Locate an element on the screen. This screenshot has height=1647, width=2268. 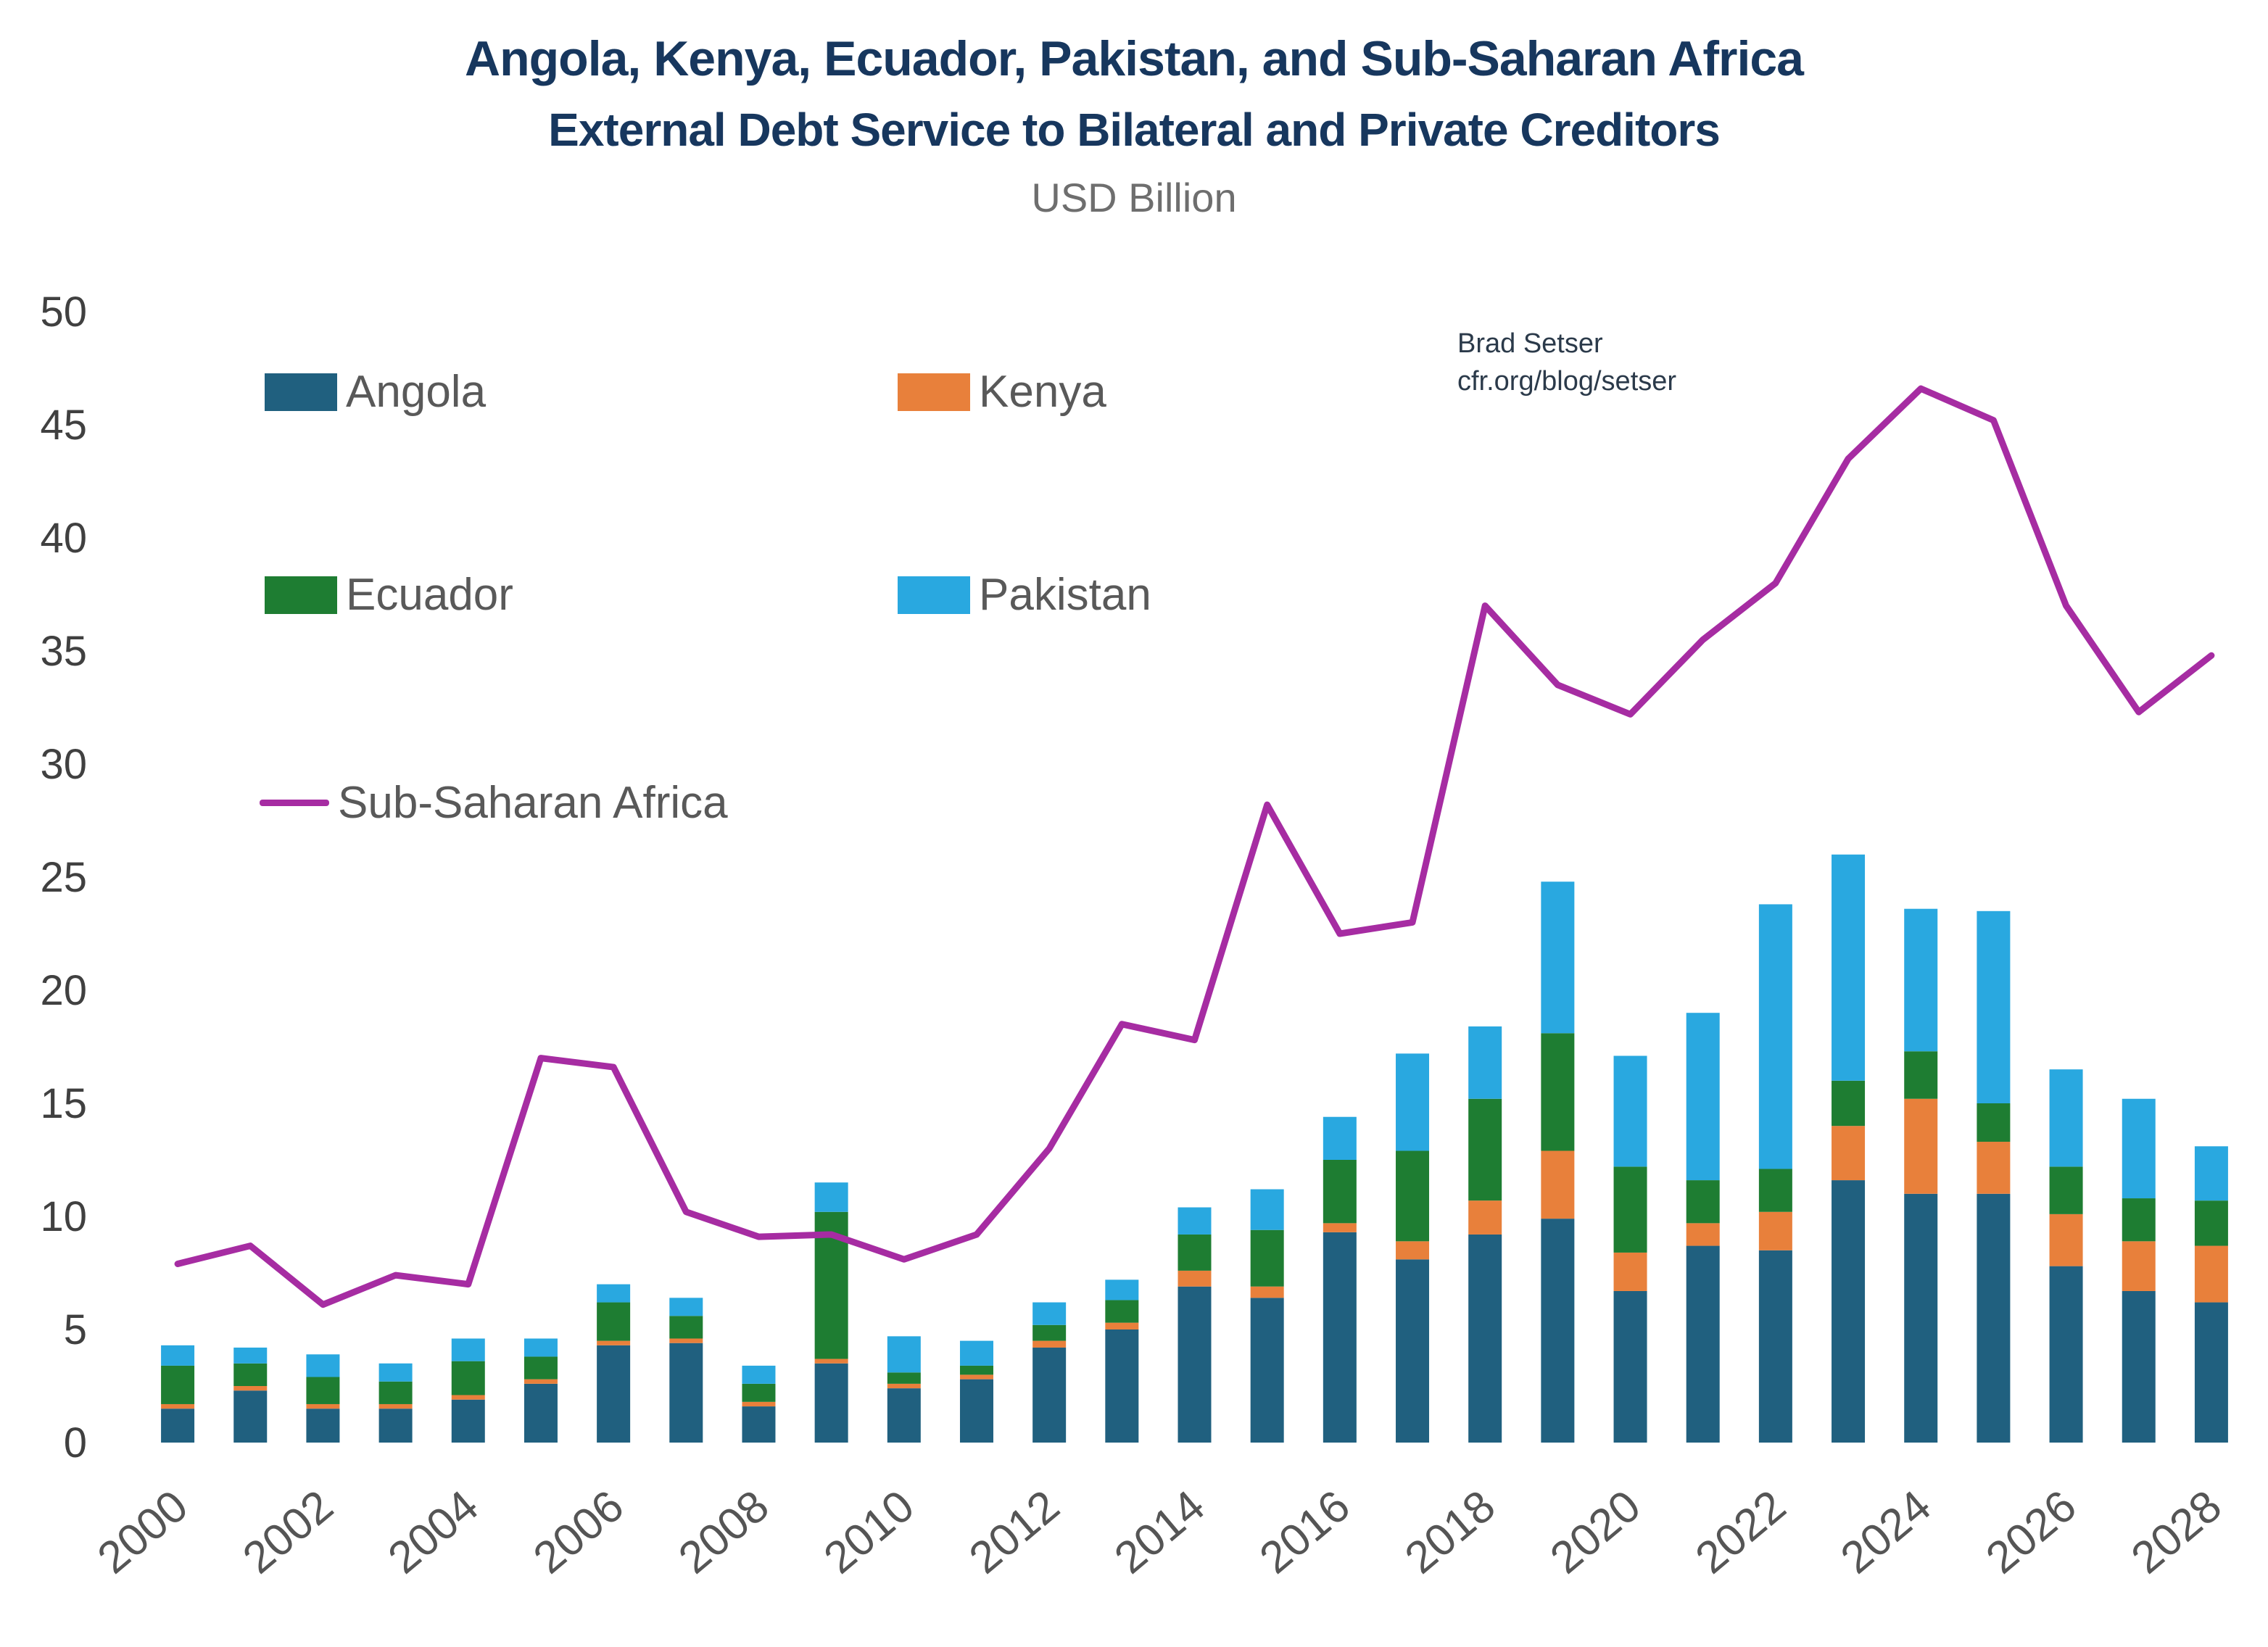
legend-label-kenya: Kenya is located at coordinates (1042, 392).